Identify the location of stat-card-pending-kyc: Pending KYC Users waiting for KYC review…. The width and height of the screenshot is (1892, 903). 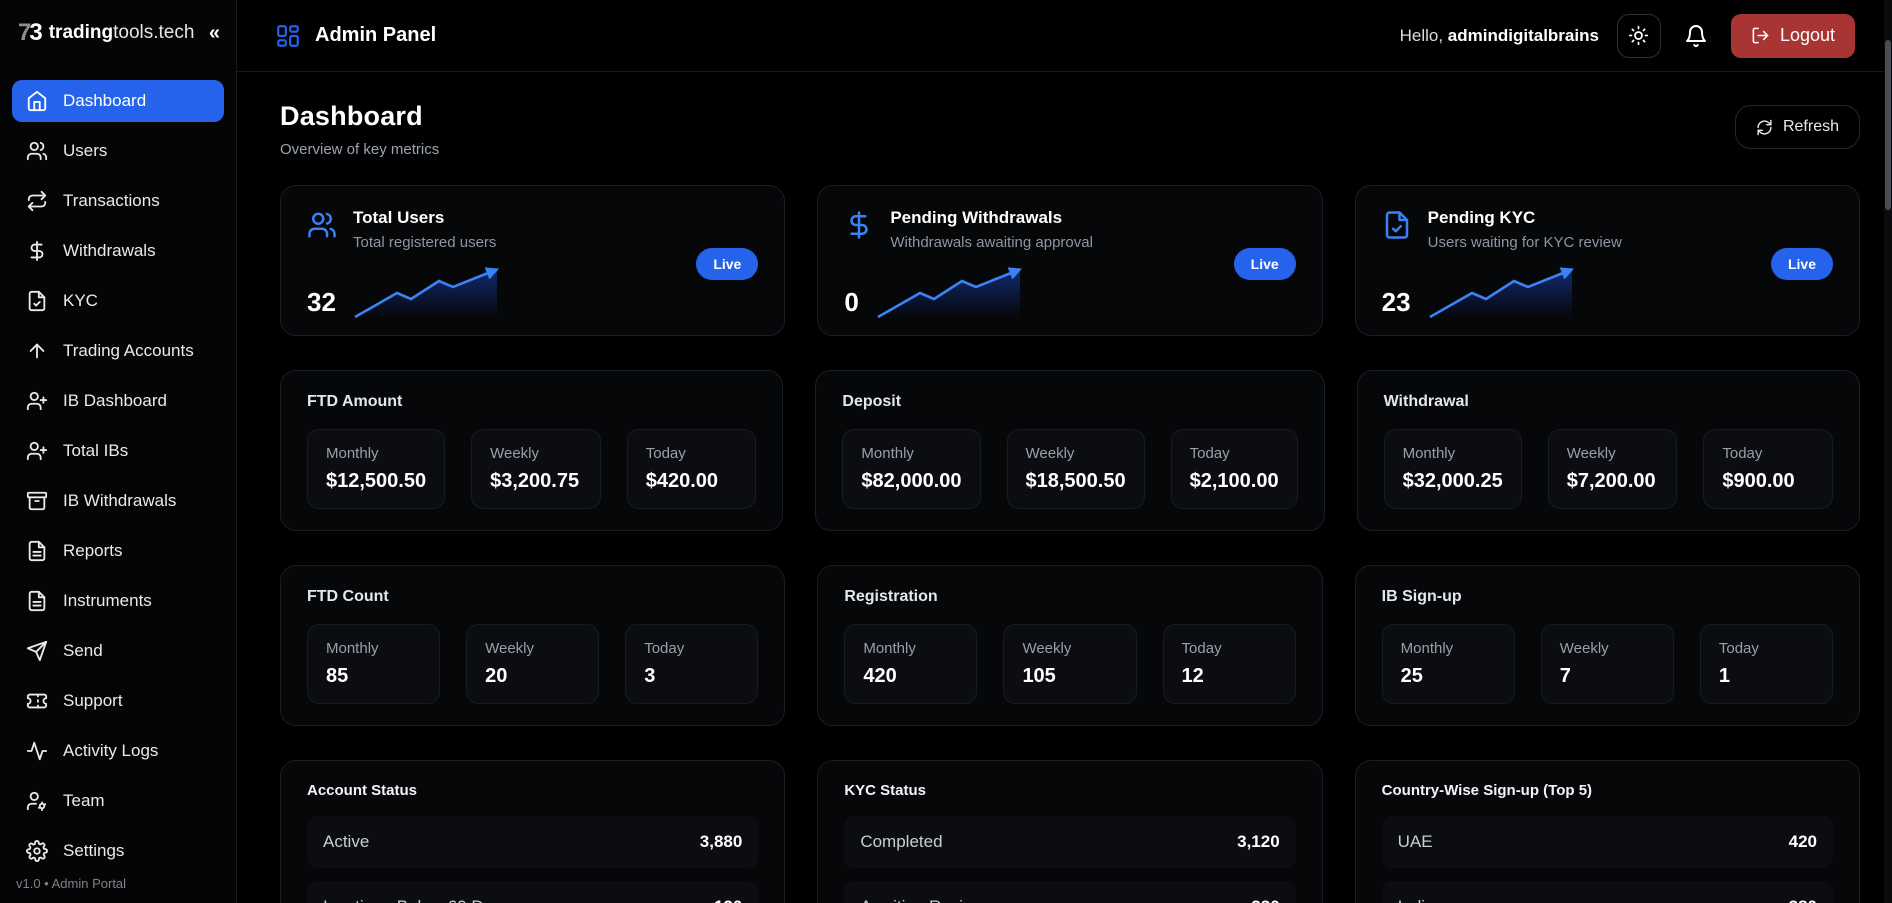
(1607, 260).